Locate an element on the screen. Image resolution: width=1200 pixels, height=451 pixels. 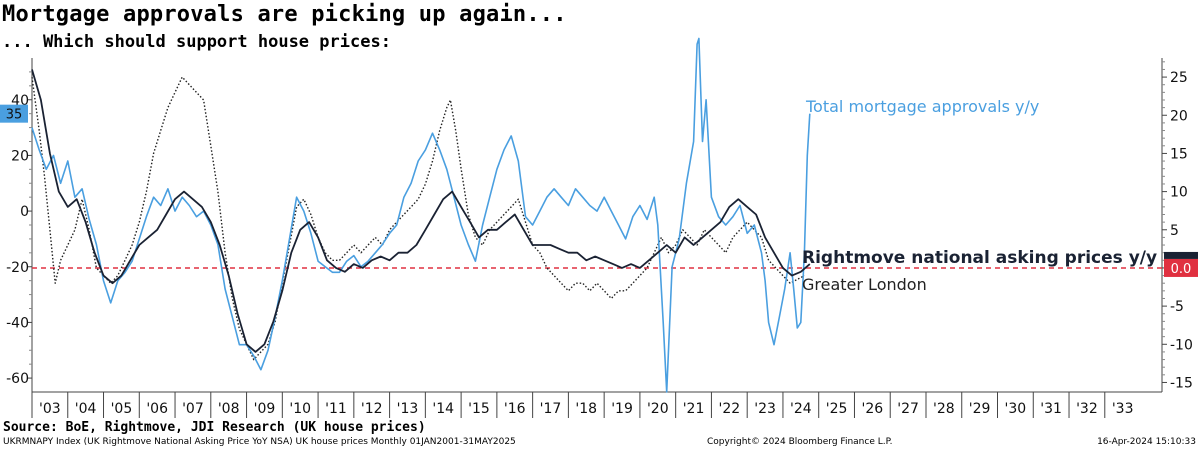
x-tick-label: '32 is located at coordinates (1087, 409).